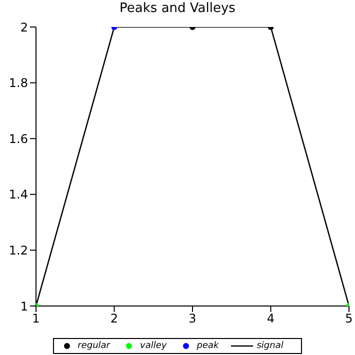  I want to click on legend-label: valley, so click(153, 346).